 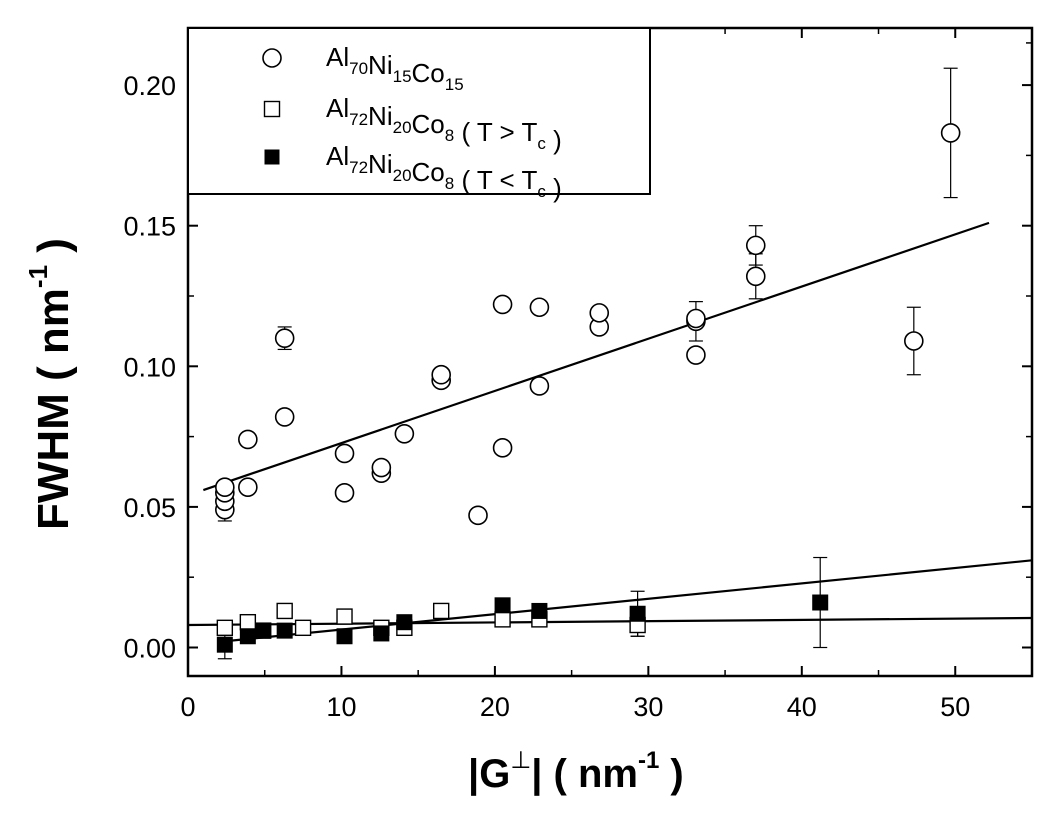 What do you see at coordinates (495, 132) in the screenshot?
I see `legend-text-part: ( T > T` at bounding box center [495, 132].